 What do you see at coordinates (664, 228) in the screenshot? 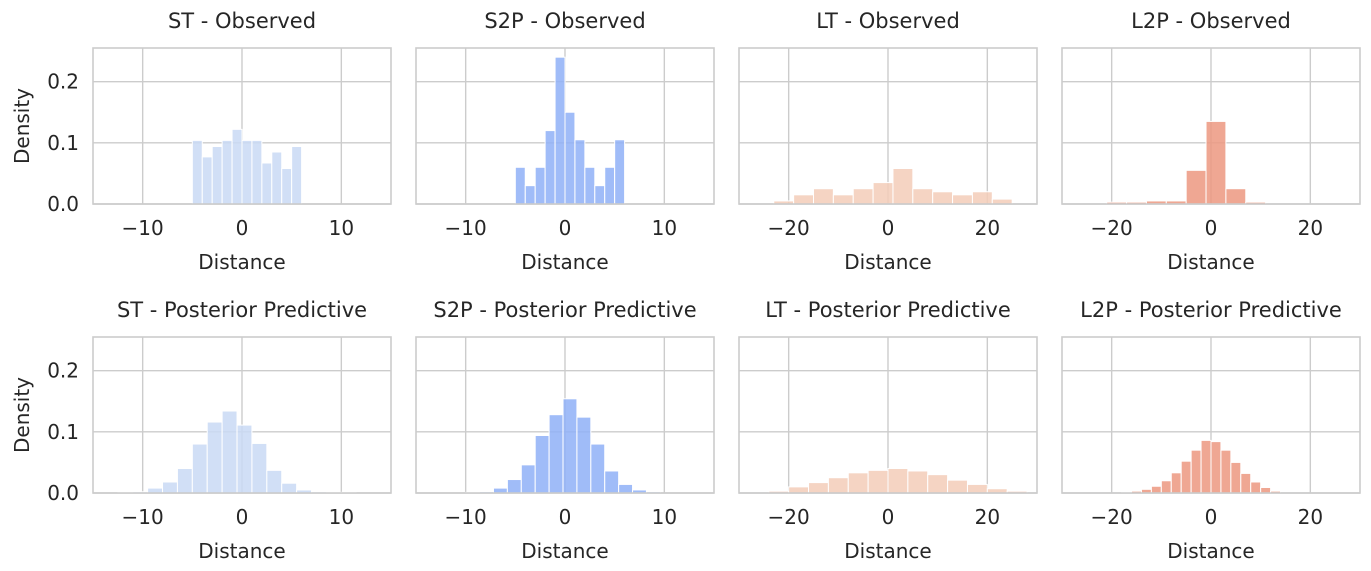
I see `x-tick-label: 10` at bounding box center [664, 228].